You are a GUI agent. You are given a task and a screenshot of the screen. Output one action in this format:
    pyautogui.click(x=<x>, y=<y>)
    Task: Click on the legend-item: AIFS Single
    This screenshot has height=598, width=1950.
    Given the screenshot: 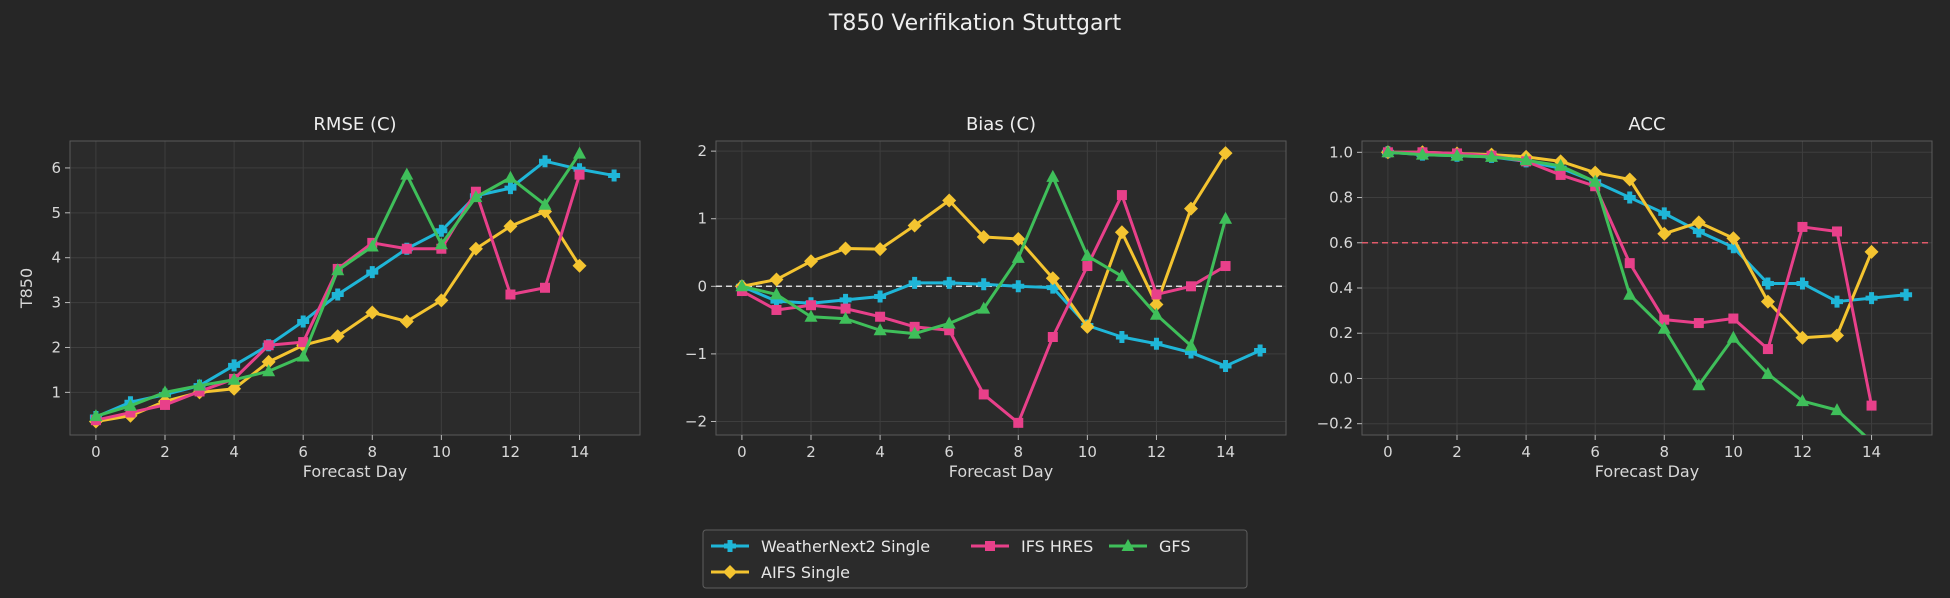 What is the action you would take?
    pyautogui.click(x=780, y=572)
    